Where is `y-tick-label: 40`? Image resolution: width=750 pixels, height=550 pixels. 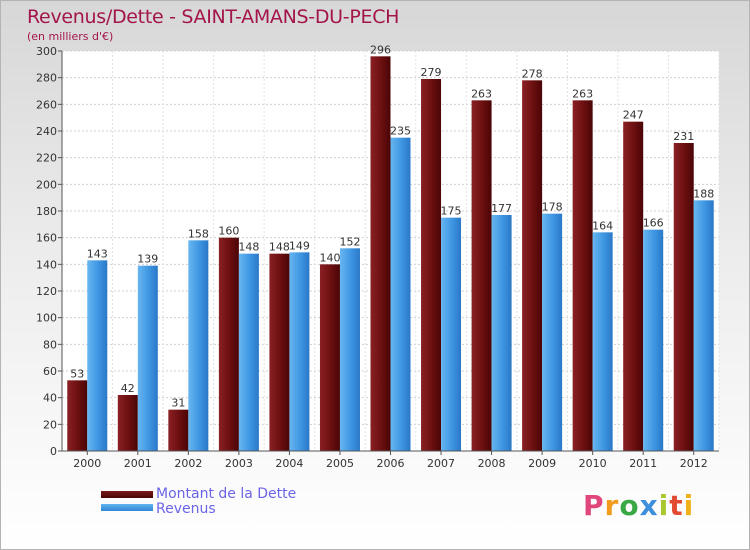 y-tick-label: 40 is located at coordinates (50, 398).